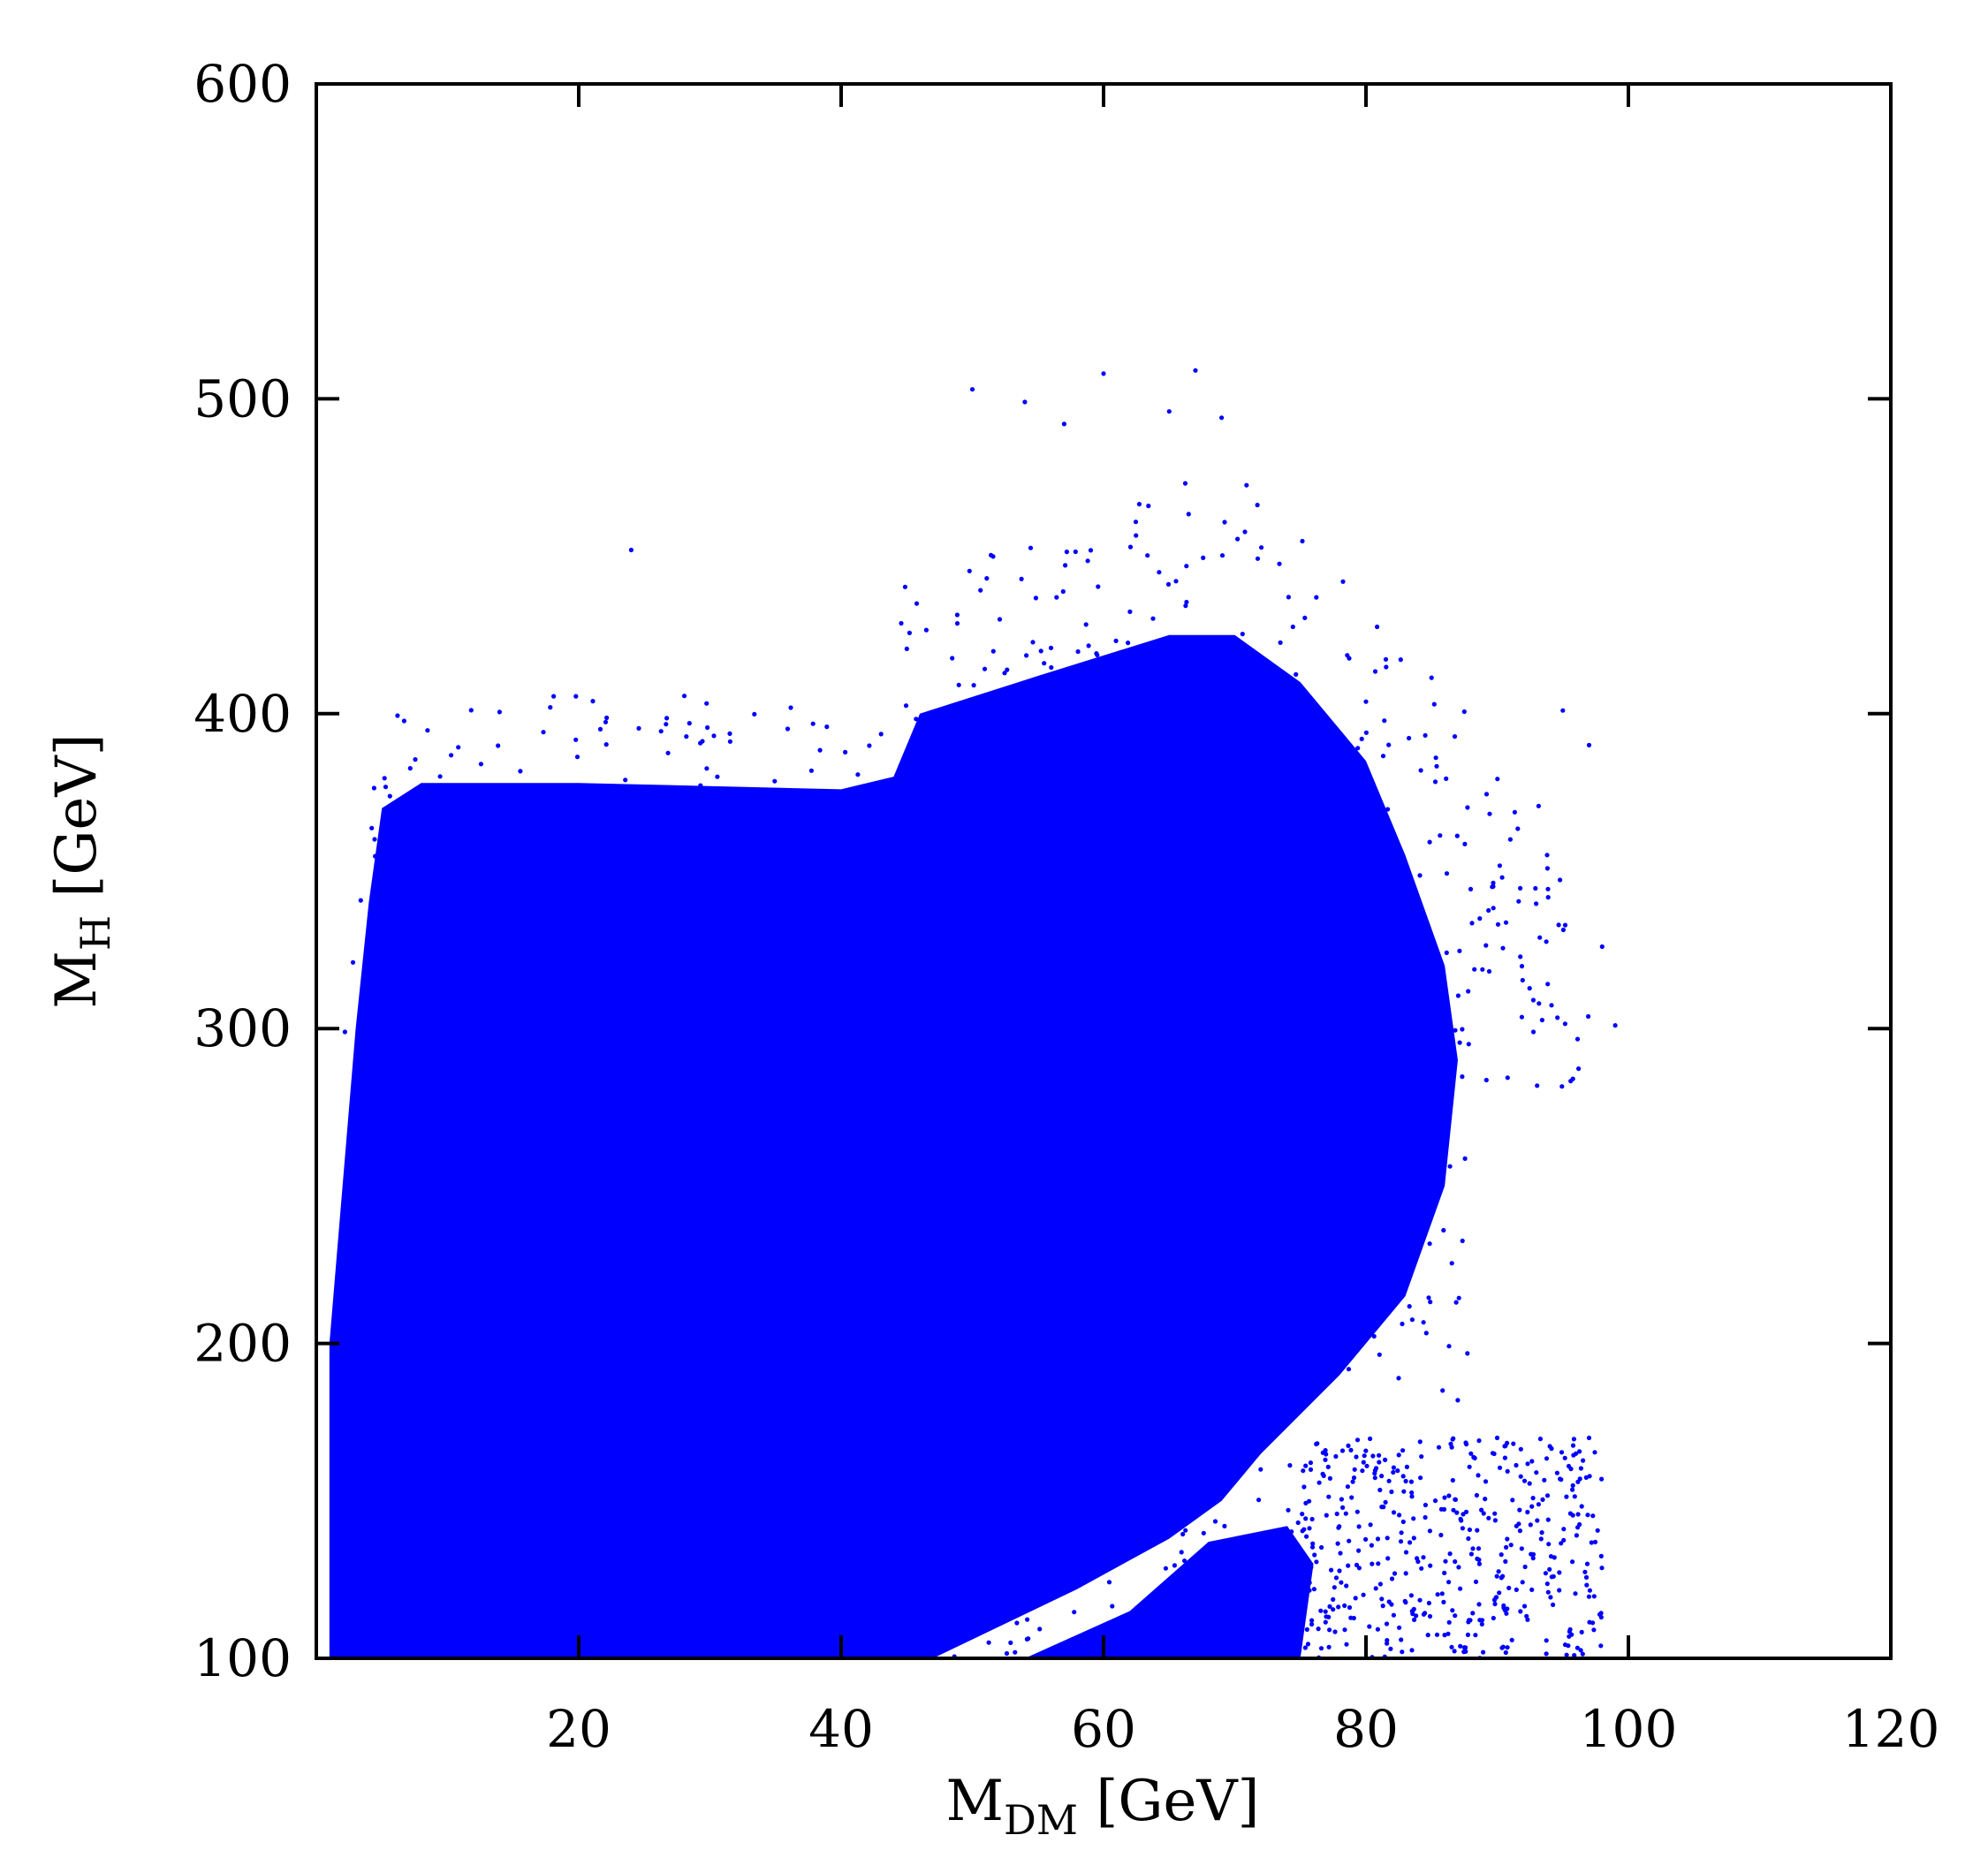 The width and height of the screenshot is (1988, 1873). I want to click on y-axis-title-unit: [GeV], so click(77, 824).